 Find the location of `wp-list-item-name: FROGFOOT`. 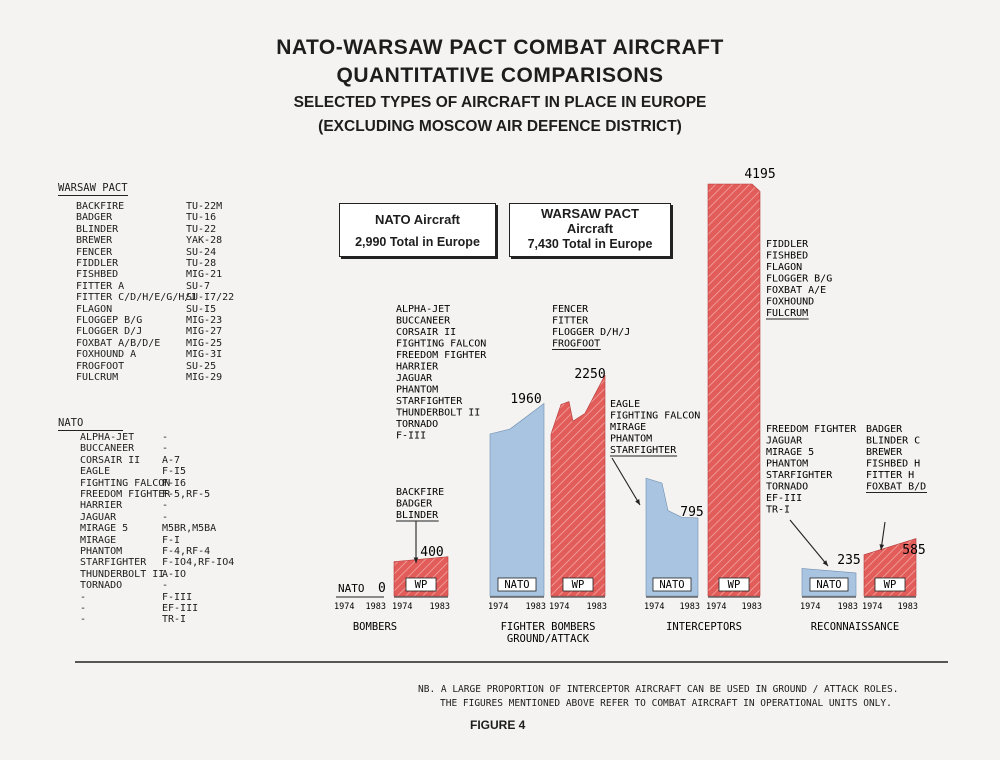

wp-list-item-name: FROGFOOT is located at coordinates (100, 366).